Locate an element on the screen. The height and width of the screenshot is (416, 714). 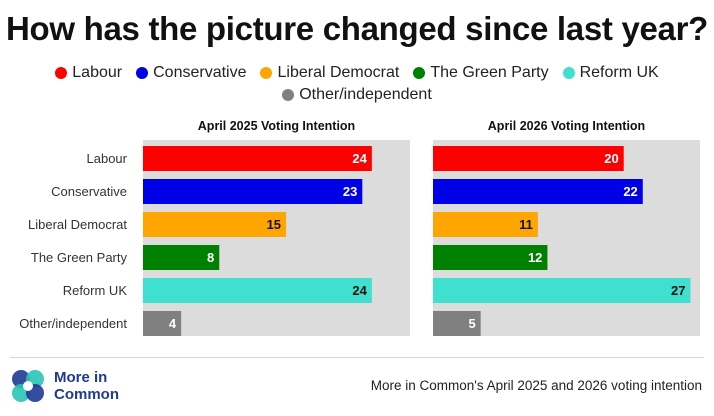
data-label-2-other-independent: 5 is located at coordinates (471, 323).